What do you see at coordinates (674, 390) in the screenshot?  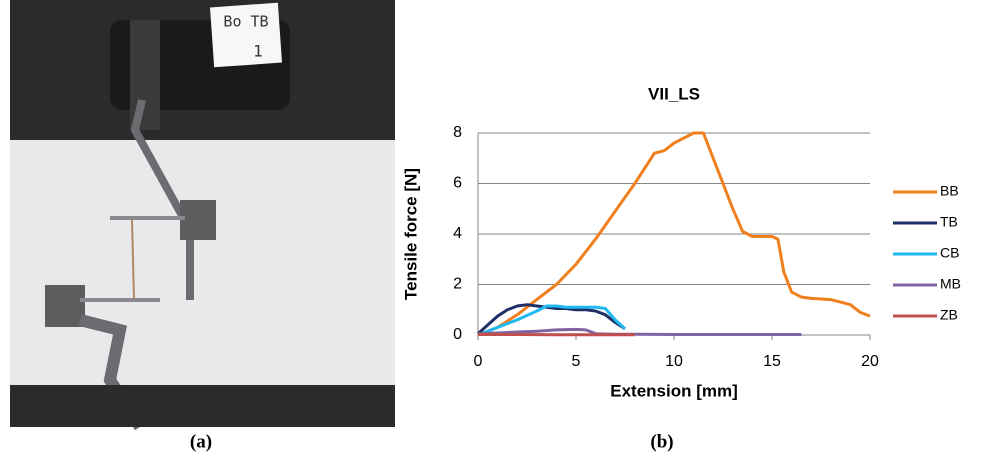 I see `x-axis-label: Extension [mm]` at bounding box center [674, 390].